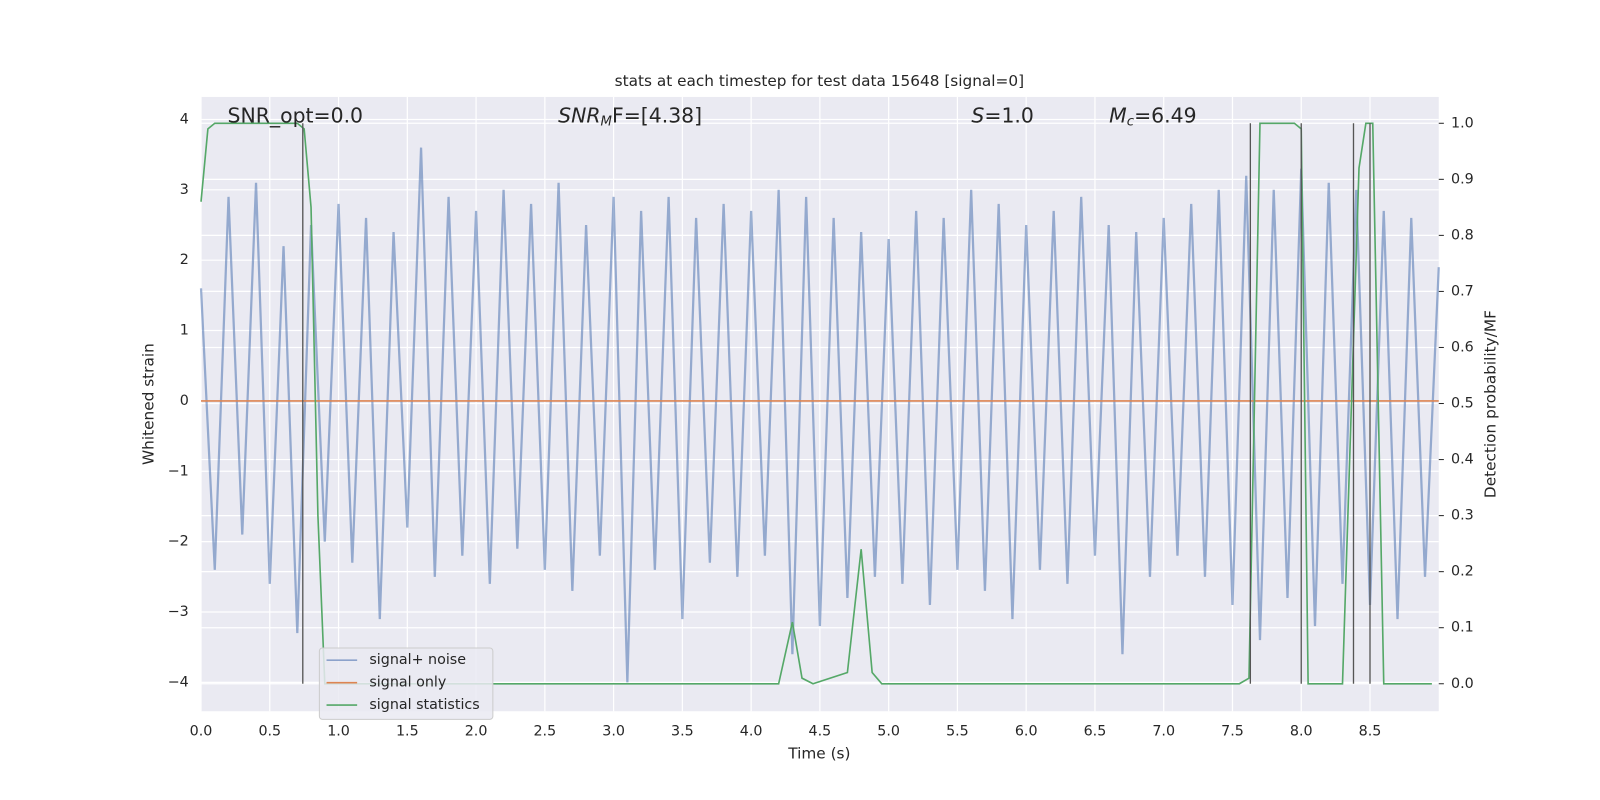 The width and height of the screenshot is (1600, 800). Describe the element at coordinates (1462, 404) in the screenshot. I see `y2-tick-label: 0.5` at that location.